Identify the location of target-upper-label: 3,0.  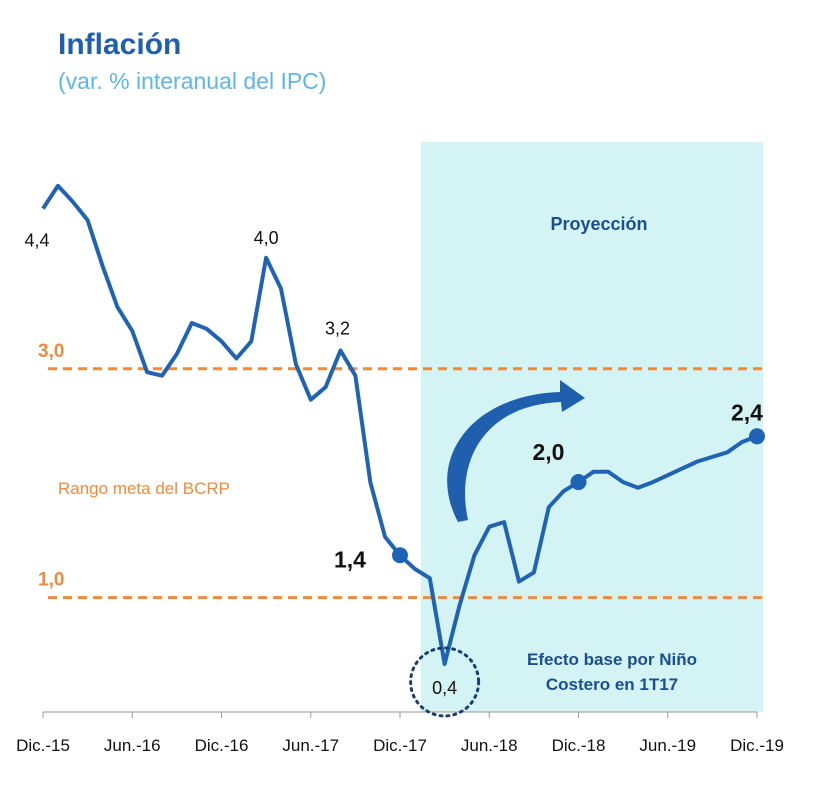
(51, 351).